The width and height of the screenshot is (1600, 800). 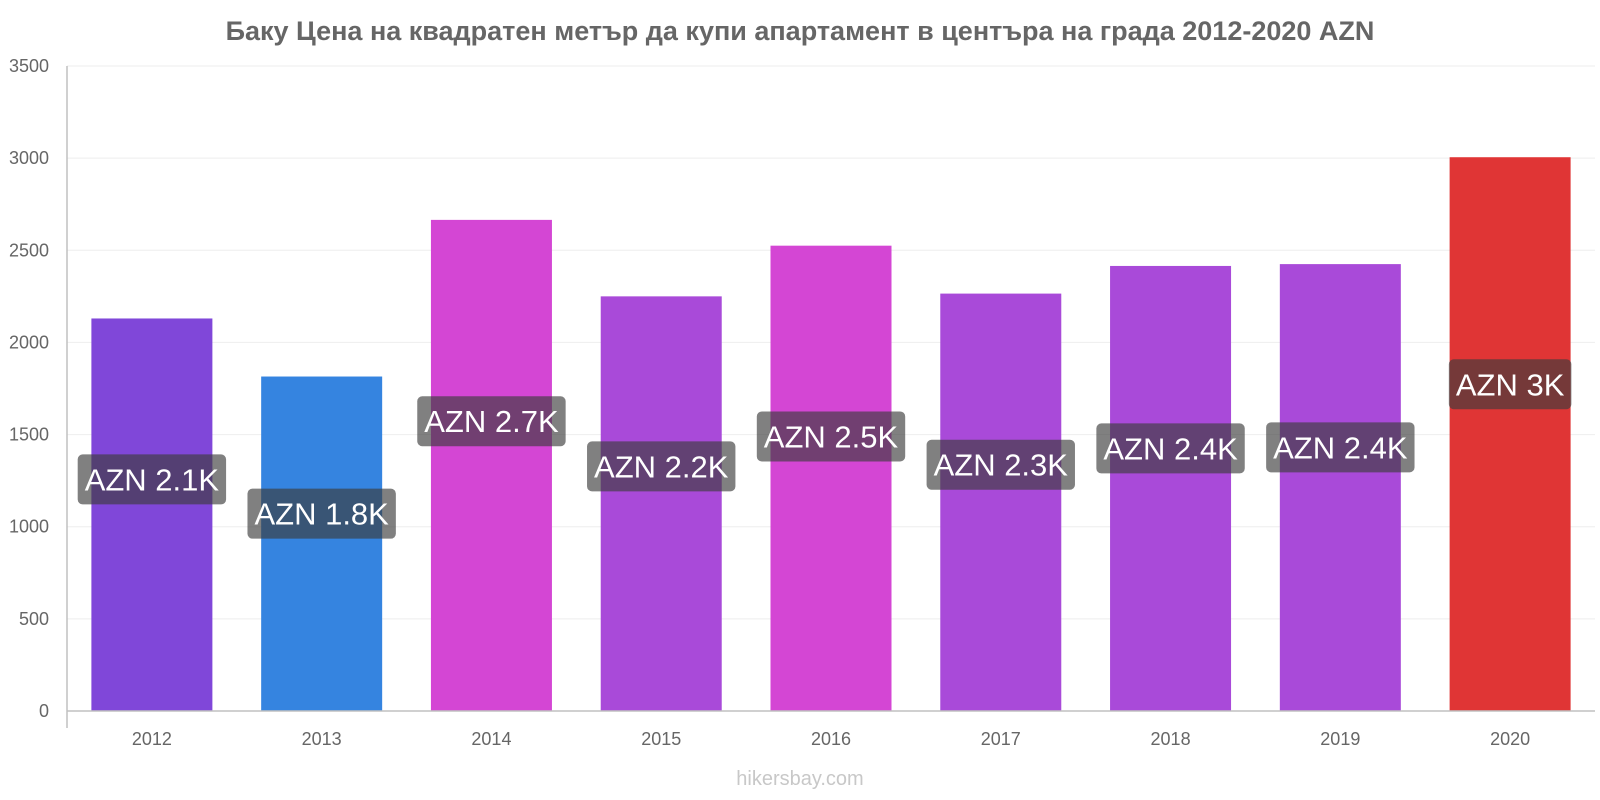 I want to click on data-label: AZN 3K, so click(x=1510, y=384).